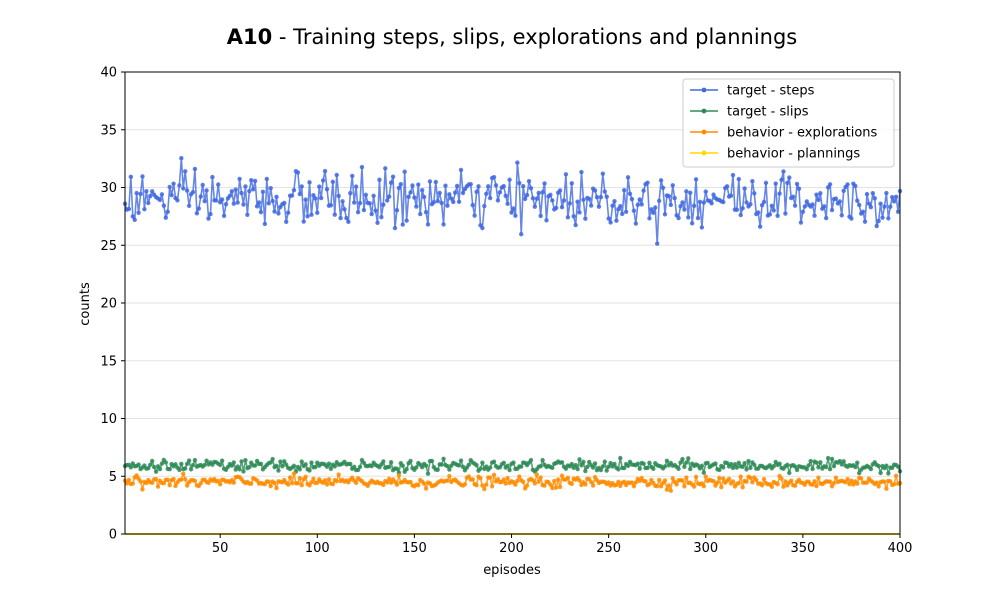 Image resolution: width=1000 pixels, height=600 pixels. Describe the element at coordinates (705, 548) in the screenshot. I see `x-tick-label-5: 300` at that location.